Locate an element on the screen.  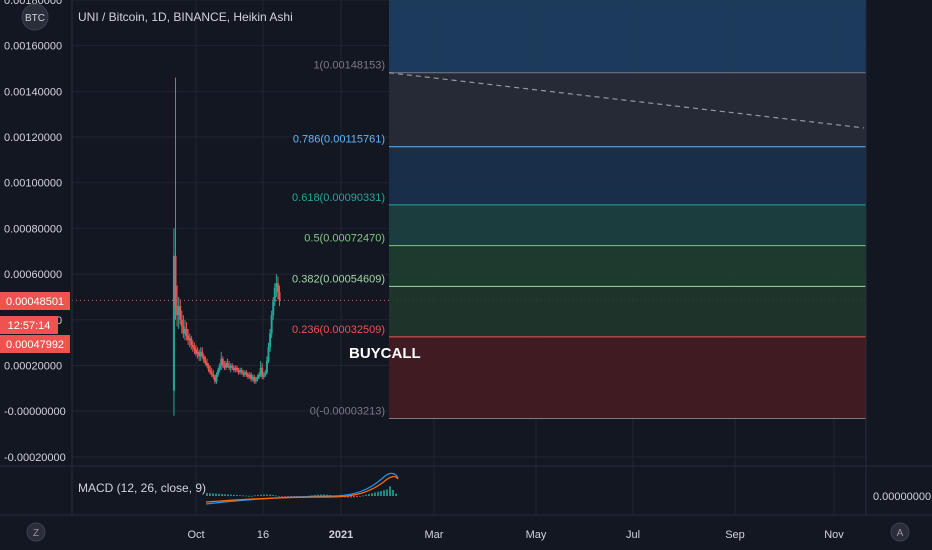
y-tick-label: -0.00000000 is located at coordinates (35, 412).